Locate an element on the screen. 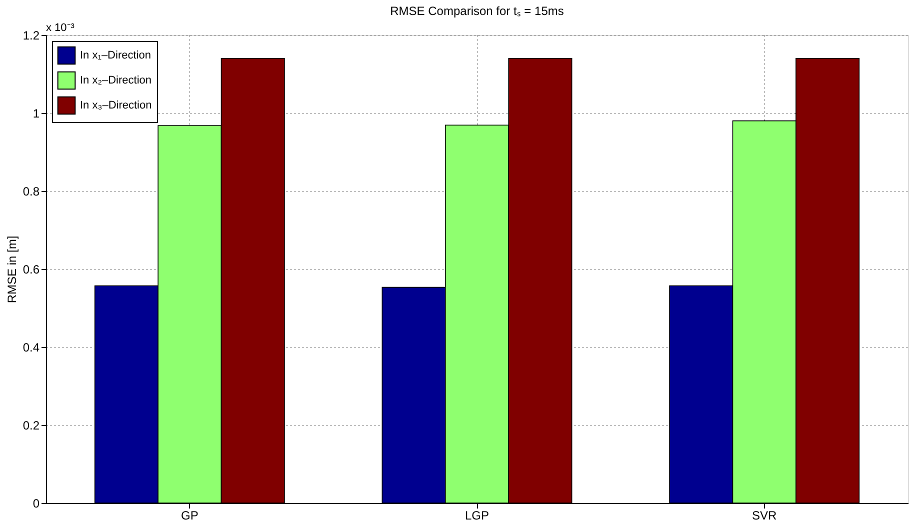 The width and height of the screenshot is (917, 531). legend-label: In x₃–Direction is located at coordinates (116, 106).